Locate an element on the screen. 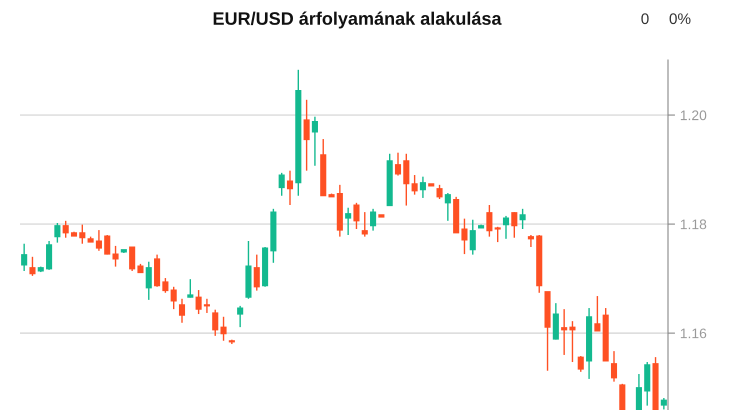 The image size is (730, 410). y-tick-label: 1.16 is located at coordinates (693, 333).